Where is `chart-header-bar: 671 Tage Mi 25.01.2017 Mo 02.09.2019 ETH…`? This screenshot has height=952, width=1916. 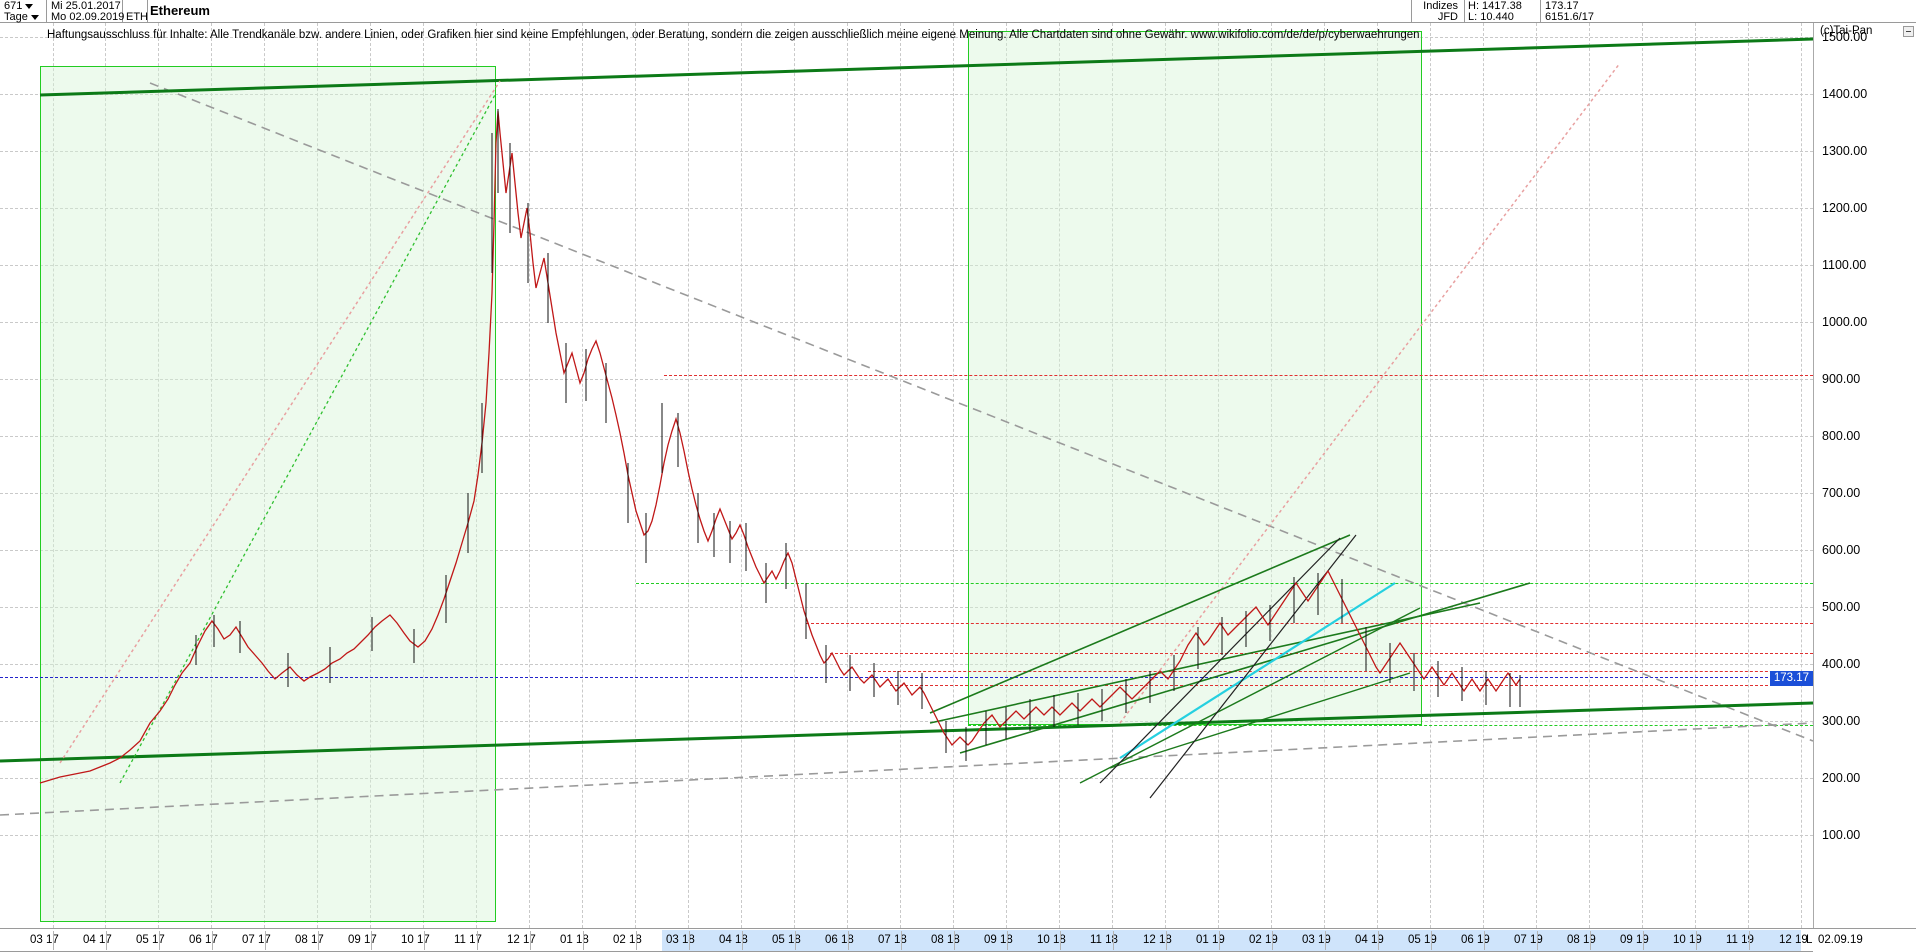
chart-header-bar: 671 Tage Mi 25.01.2017 Mo 02.09.2019 ETH… is located at coordinates (958, 11).